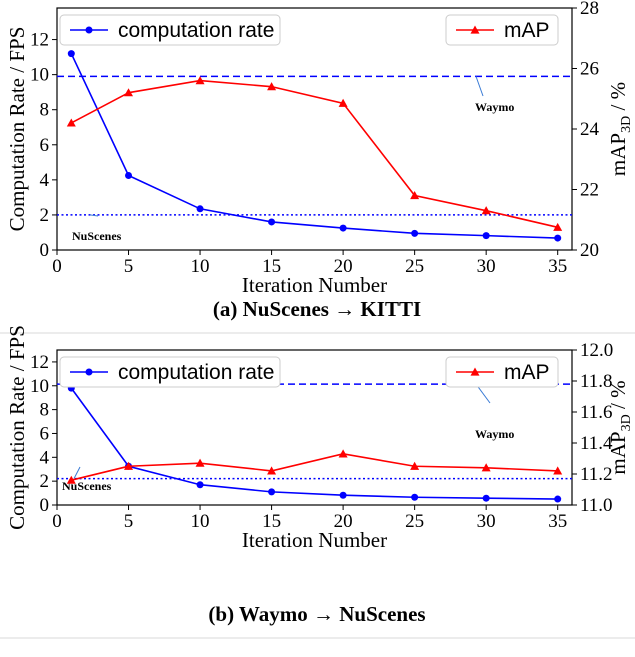 This screenshot has width=635, height=657. What do you see at coordinates (314, 443) in the screenshot?
I see `series-line-computation-rate` at bounding box center [314, 443].